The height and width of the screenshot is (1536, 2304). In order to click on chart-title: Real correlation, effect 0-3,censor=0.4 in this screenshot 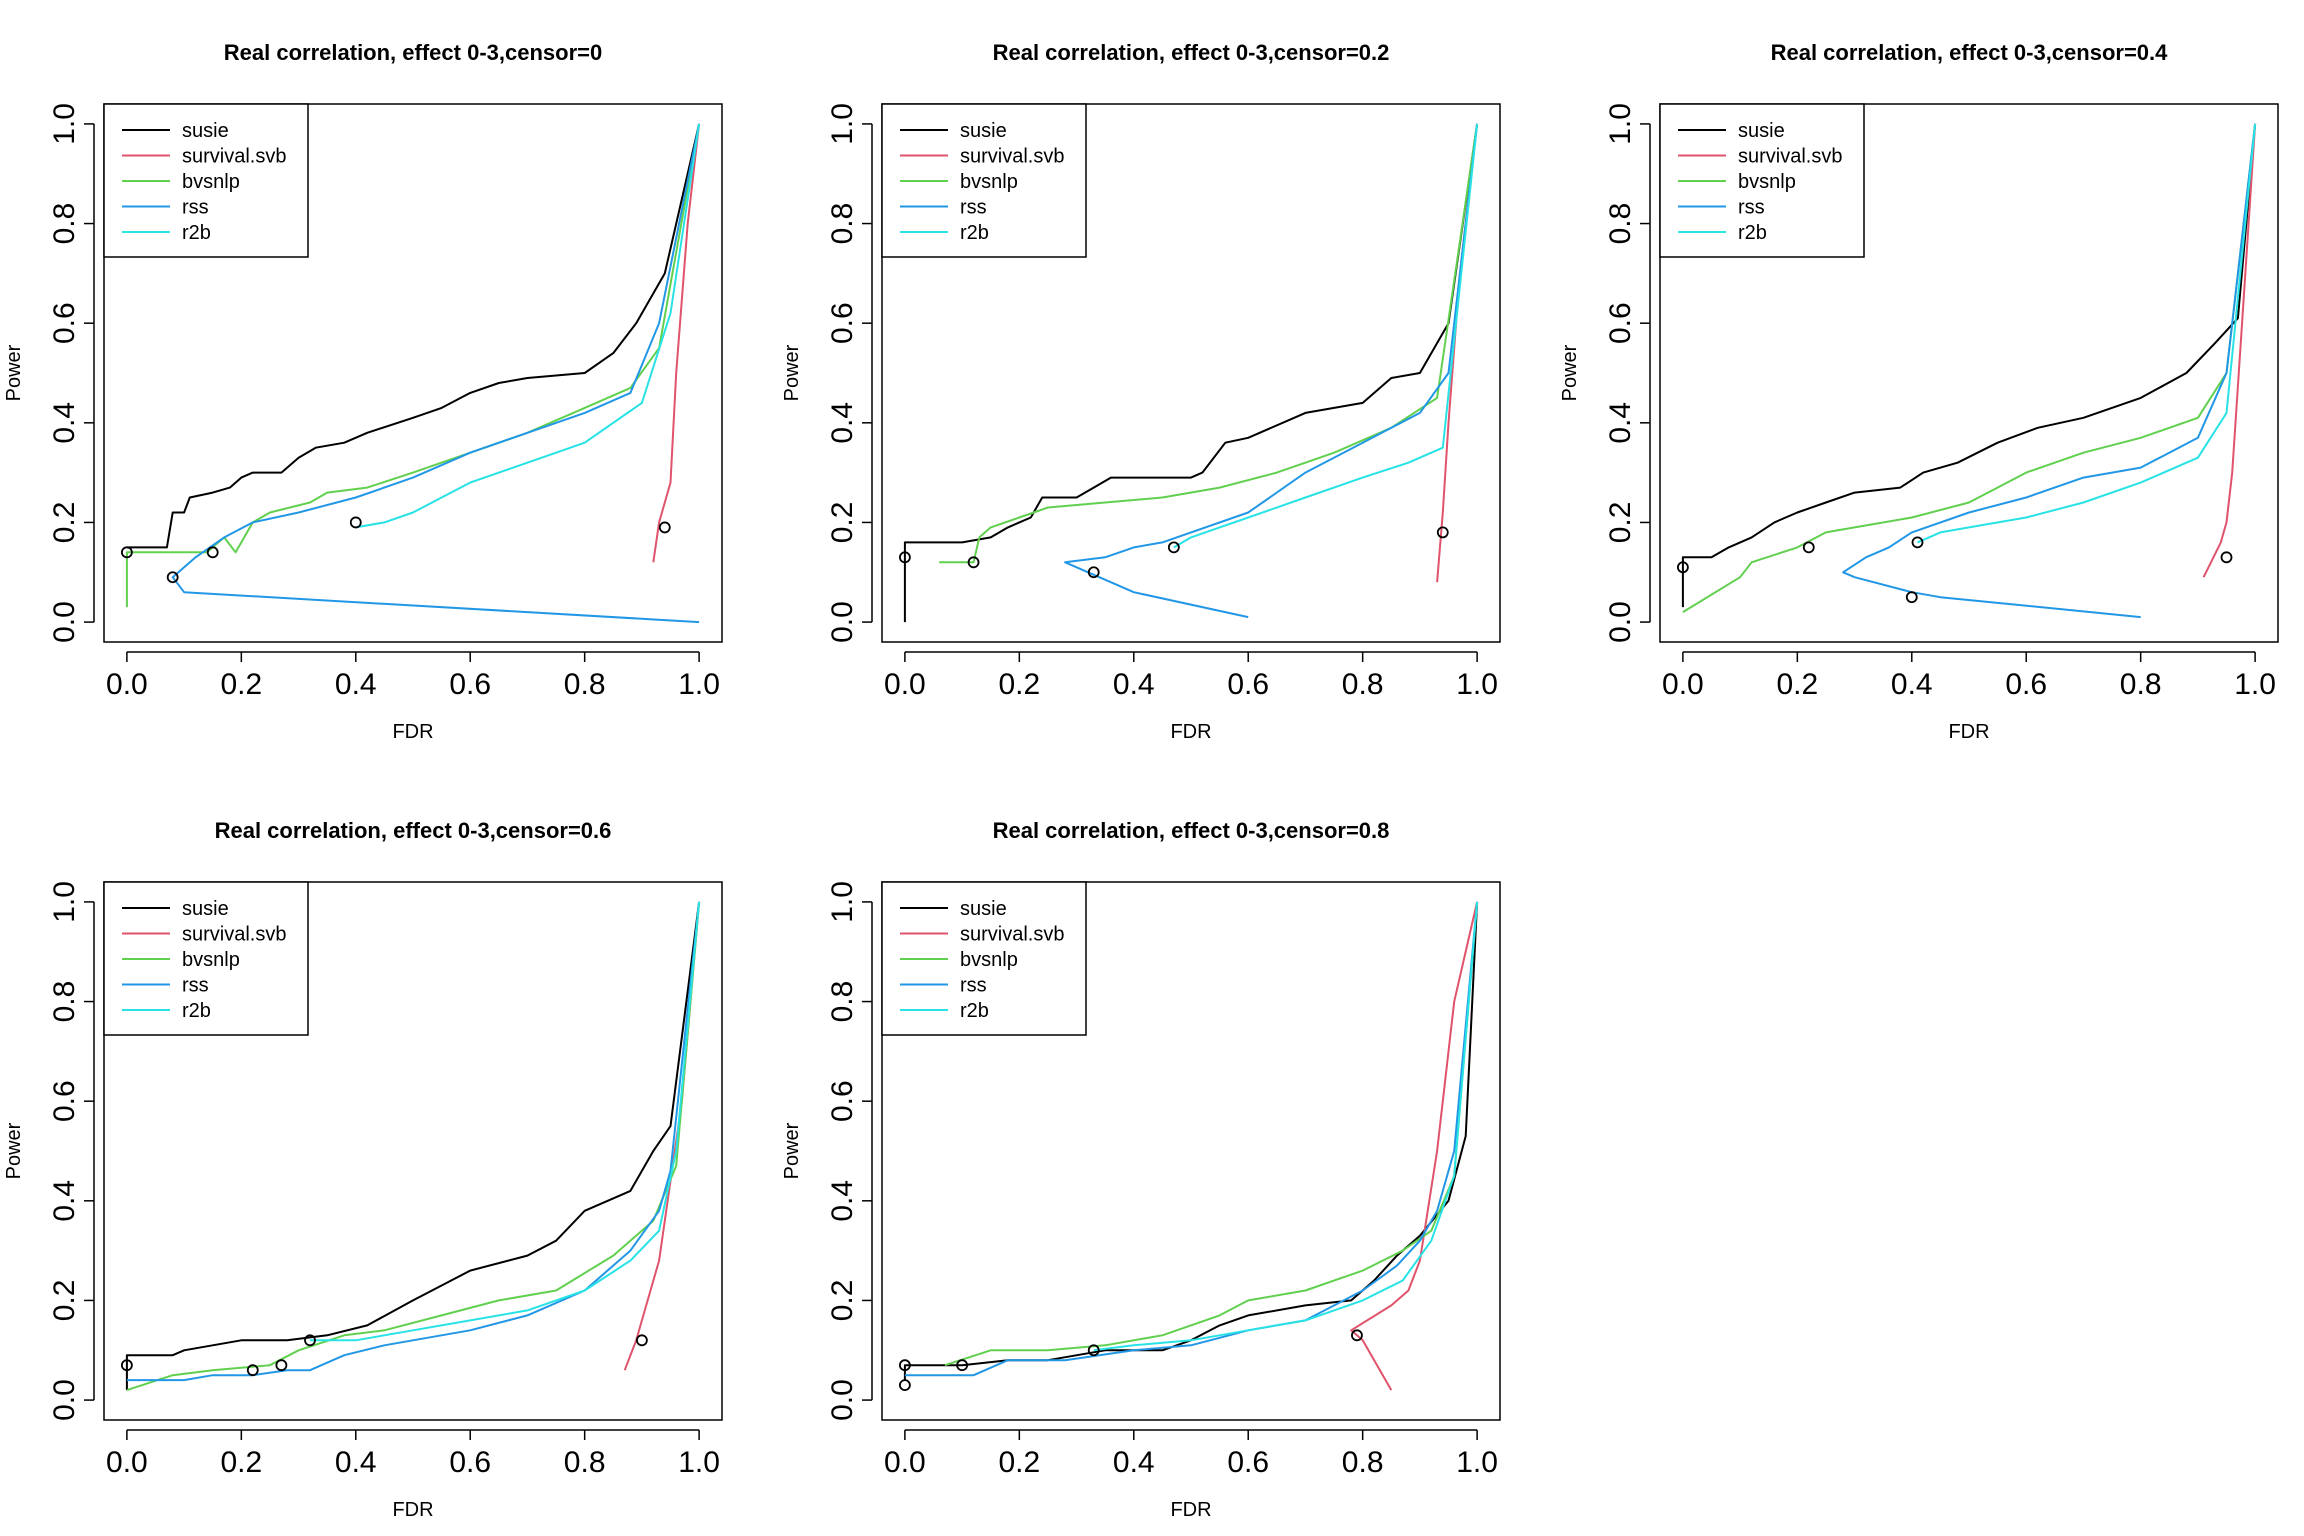, I will do `click(1970, 52)`.